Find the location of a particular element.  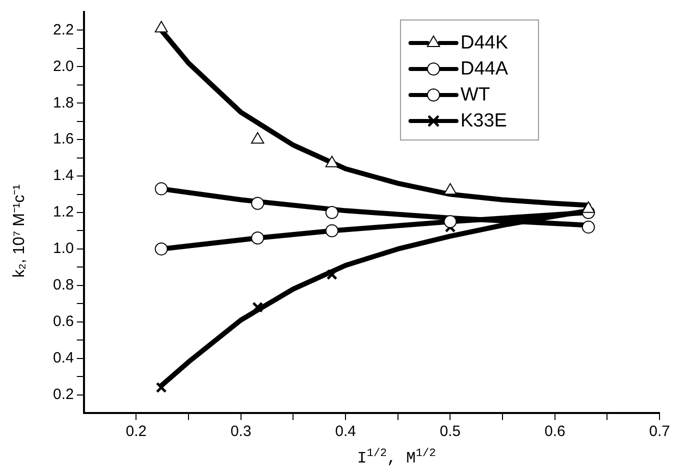

y-tick-label: 1.6 is located at coordinates (63, 139).